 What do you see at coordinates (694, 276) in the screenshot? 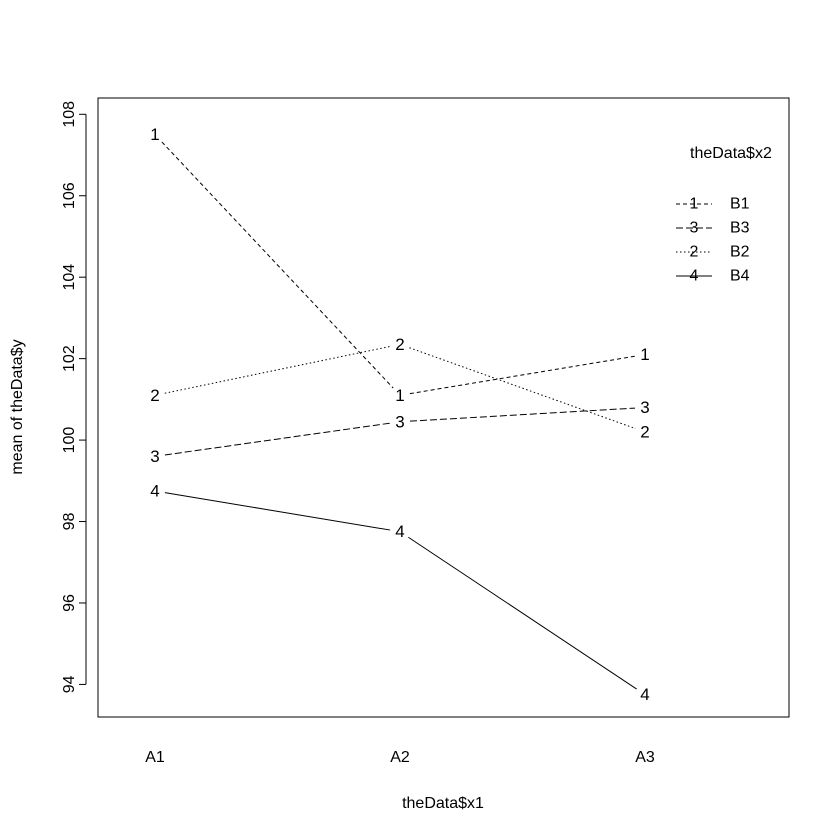
I see `legend-symbol: 4` at bounding box center [694, 276].